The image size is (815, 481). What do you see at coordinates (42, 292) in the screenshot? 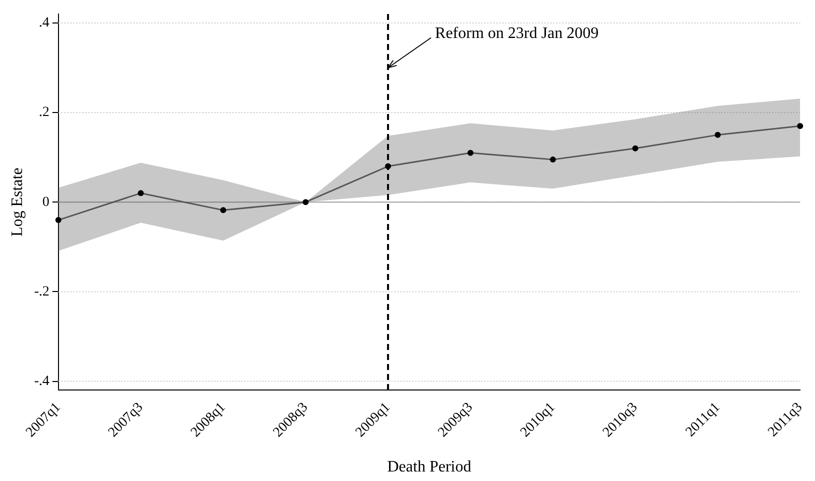
I see `y-tick-label: -.2` at bounding box center [42, 292].